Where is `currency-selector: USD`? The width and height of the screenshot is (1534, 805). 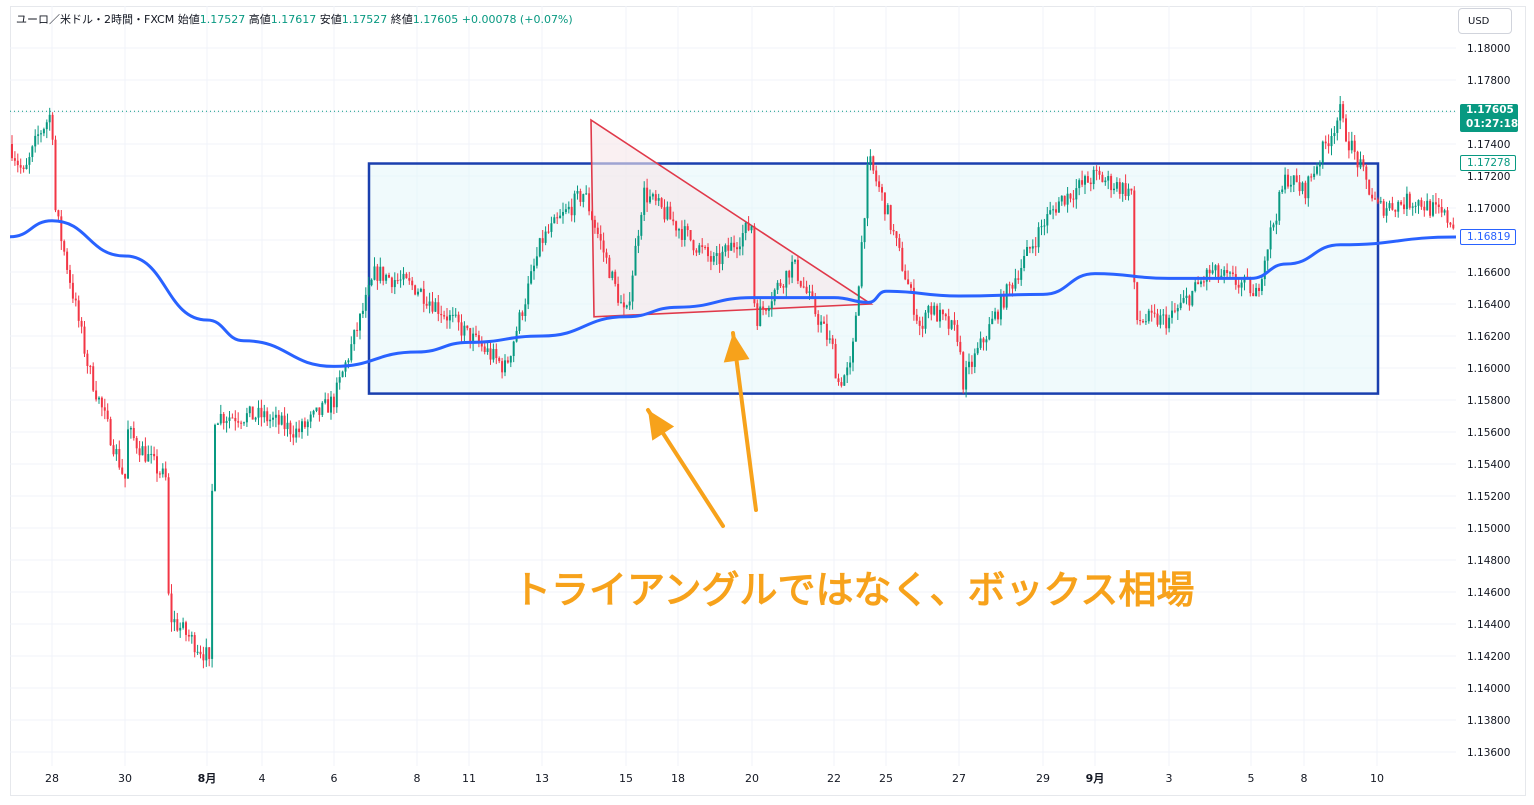 currency-selector: USD is located at coordinates (1485, 21).